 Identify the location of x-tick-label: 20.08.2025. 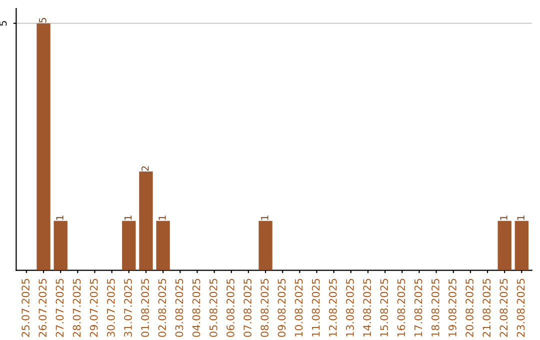
(470, 307).